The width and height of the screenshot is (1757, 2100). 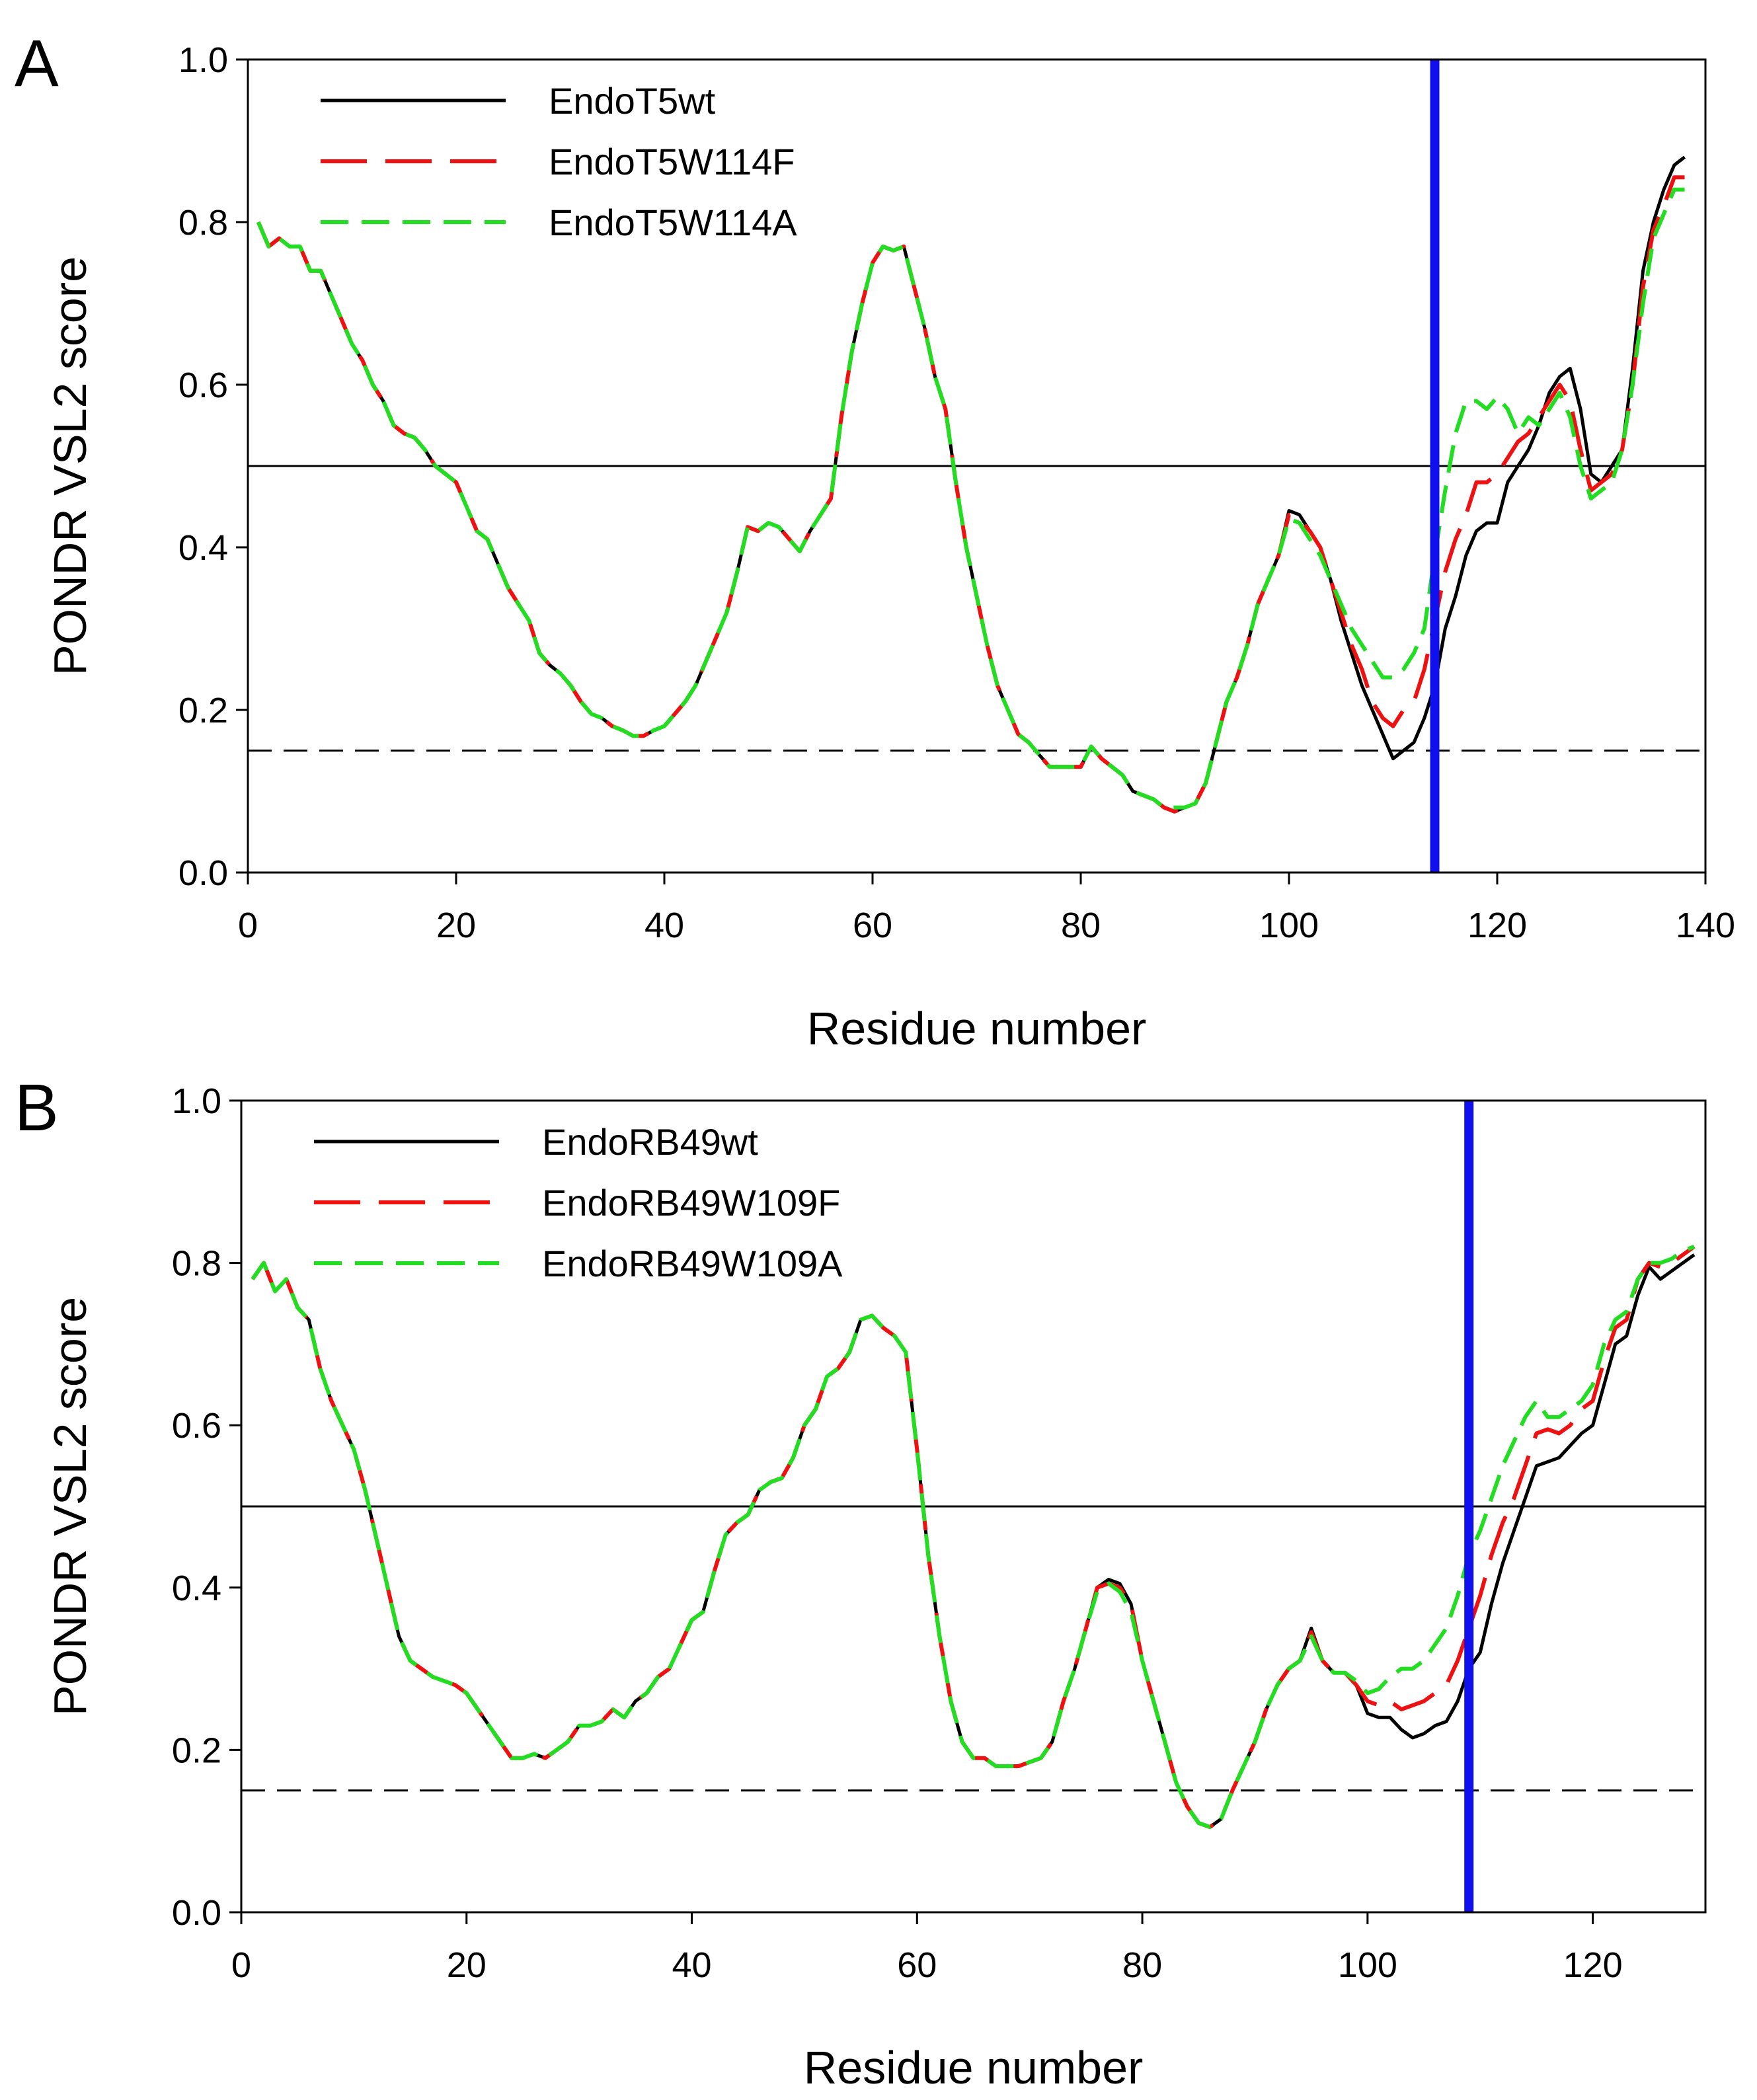 What do you see at coordinates (692, 1263) in the screenshot?
I see `legend-label-endorb49w109a: EndoRB49W109A` at bounding box center [692, 1263].